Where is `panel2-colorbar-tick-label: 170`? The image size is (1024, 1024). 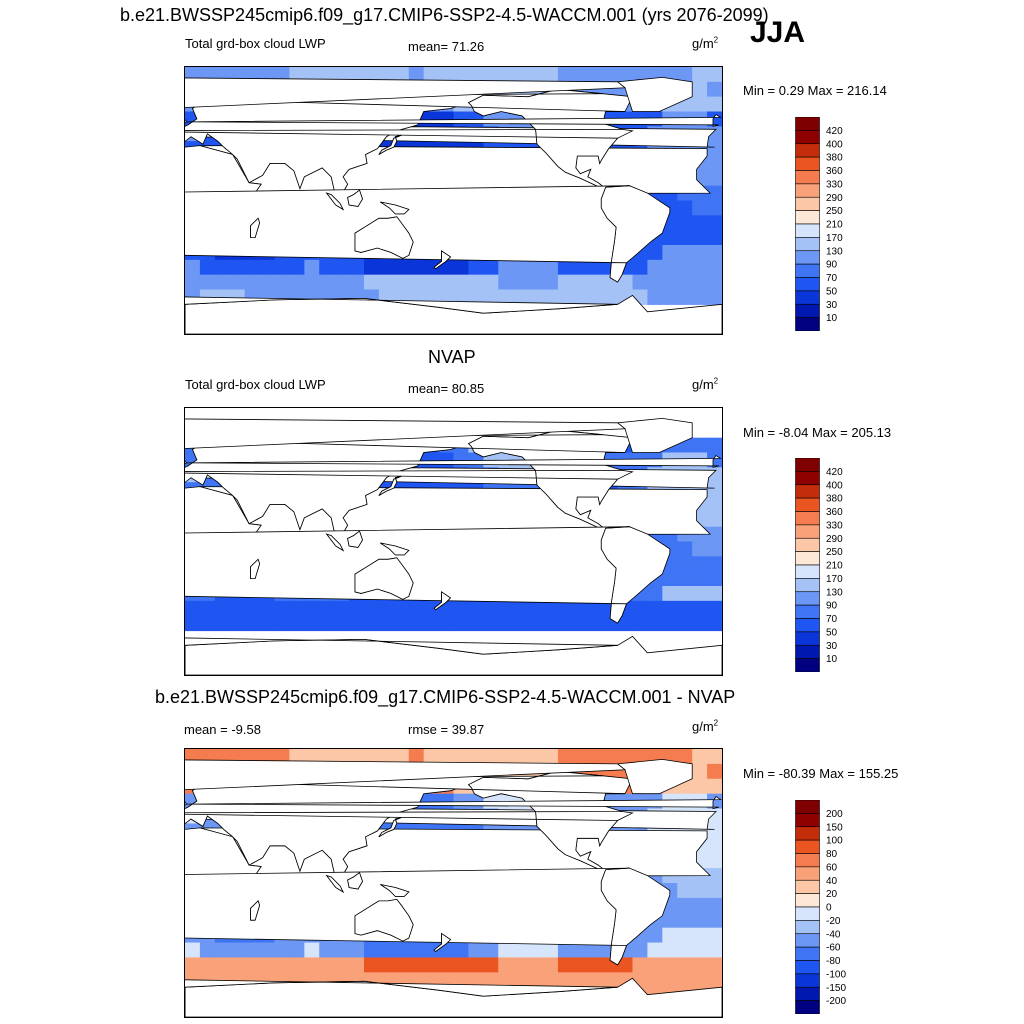
panel2-colorbar-tick-label: 170 is located at coordinates (834, 579).